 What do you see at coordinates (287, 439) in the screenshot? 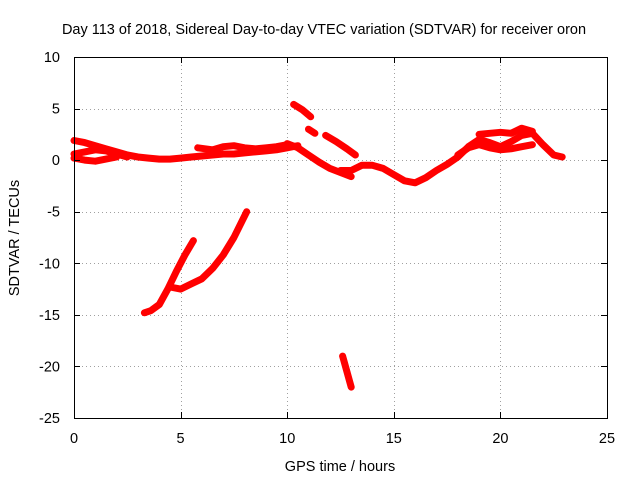
I see `x-tick-label: 10` at bounding box center [287, 439].